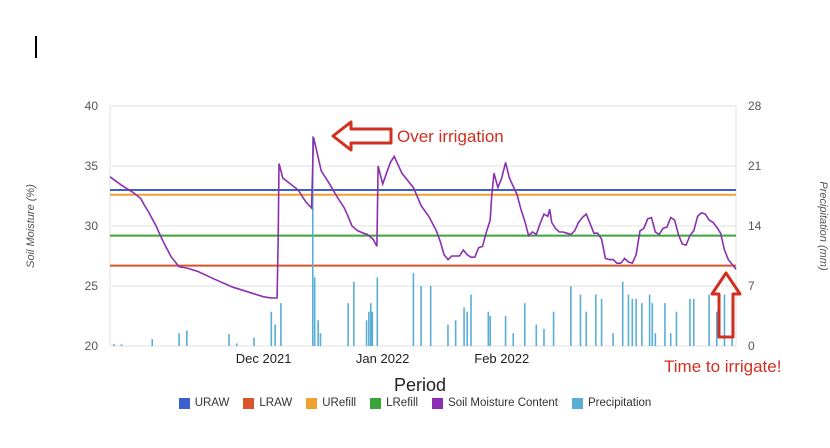 This screenshot has height=448, width=830. What do you see at coordinates (92, 286) in the screenshot?
I see `left-tick-label: 25` at bounding box center [92, 286].